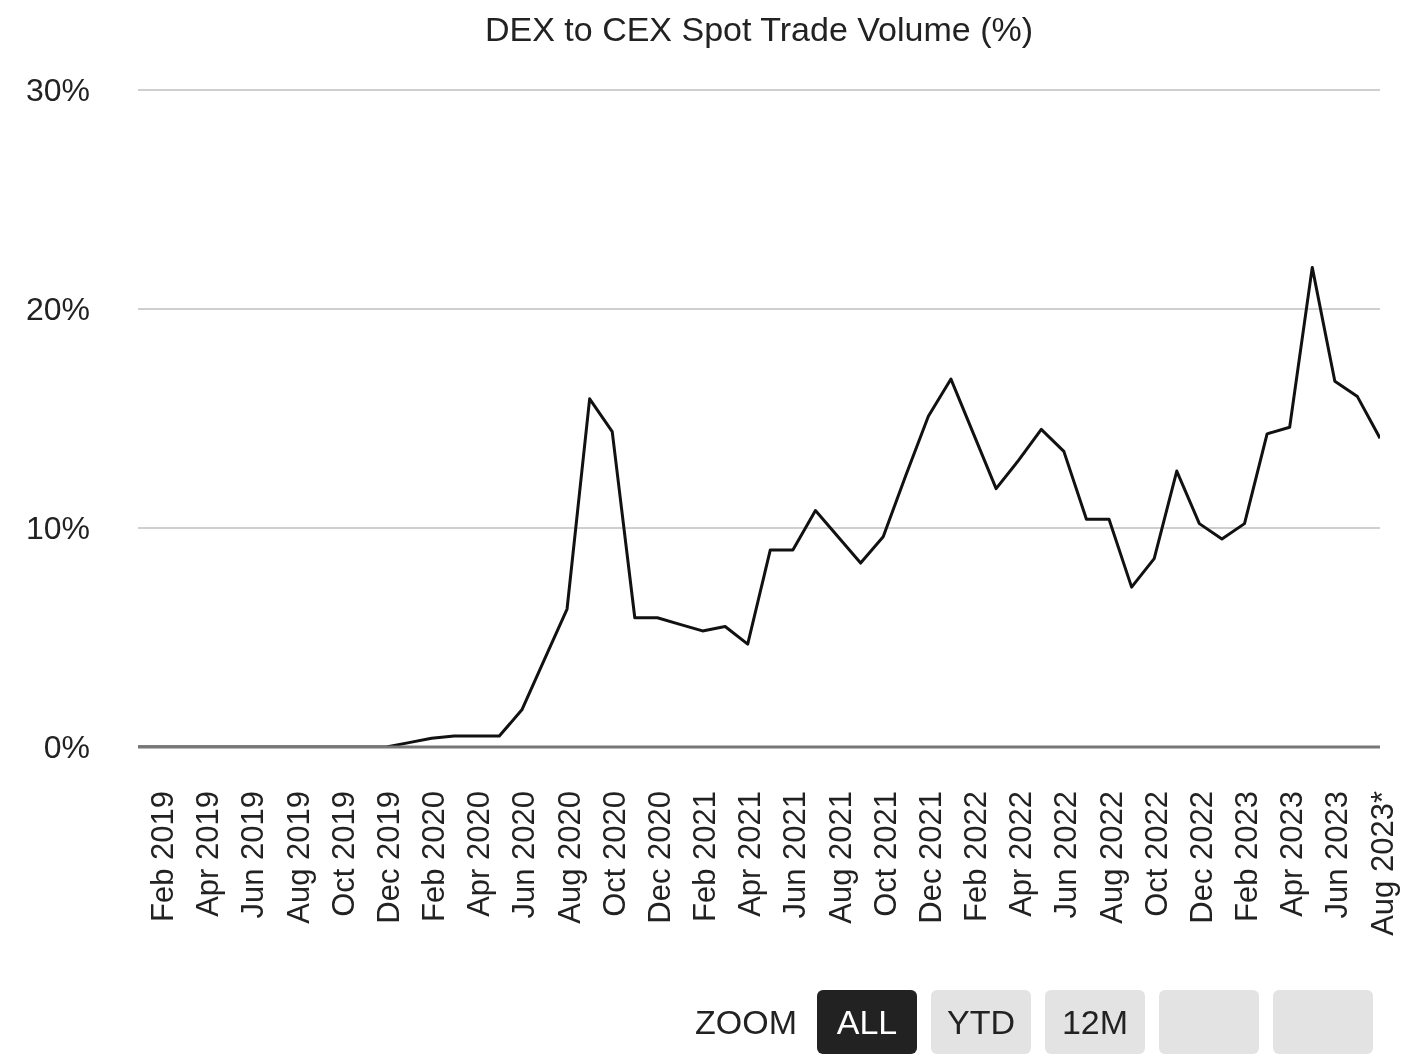 This screenshot has height=1058, width=1409. Describe the element at coordinates (980, 1022) in the screenshot. I see `text: YTD` at that location.